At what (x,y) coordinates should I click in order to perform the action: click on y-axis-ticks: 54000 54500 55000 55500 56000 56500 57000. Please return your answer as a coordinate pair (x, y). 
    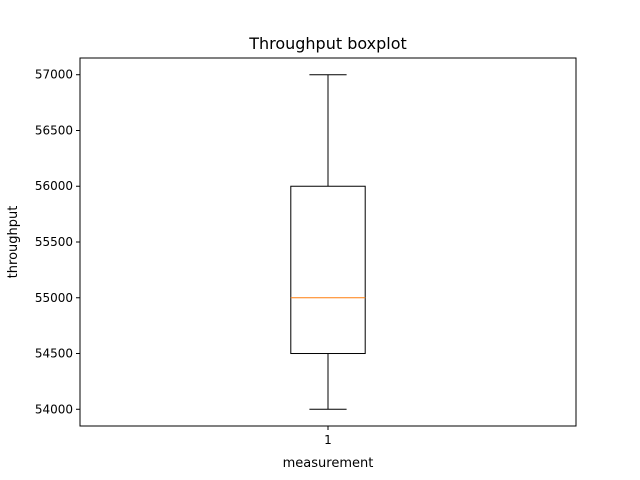
    Looking at the image, I should click on (57, 242).